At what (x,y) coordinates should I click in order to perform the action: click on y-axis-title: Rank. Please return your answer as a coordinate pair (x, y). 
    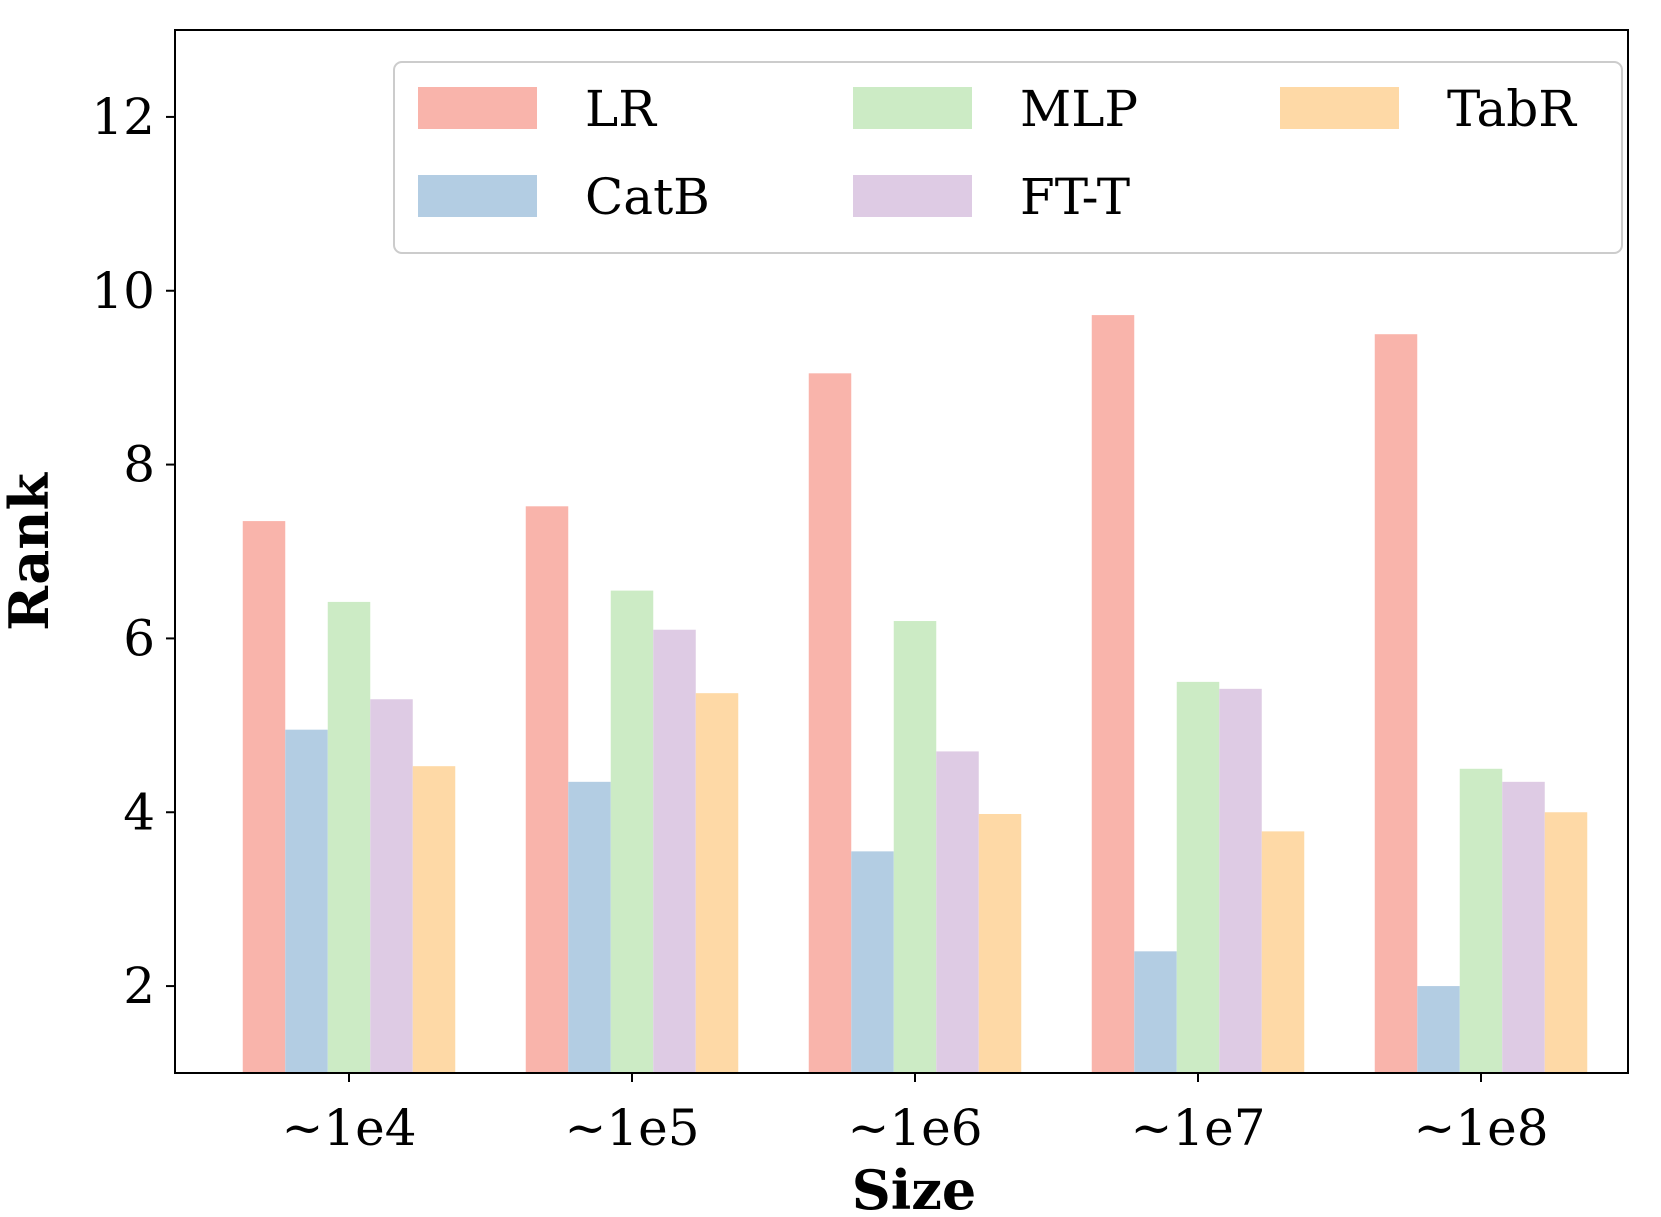
    Looking at the image, I should click on (30, 551).